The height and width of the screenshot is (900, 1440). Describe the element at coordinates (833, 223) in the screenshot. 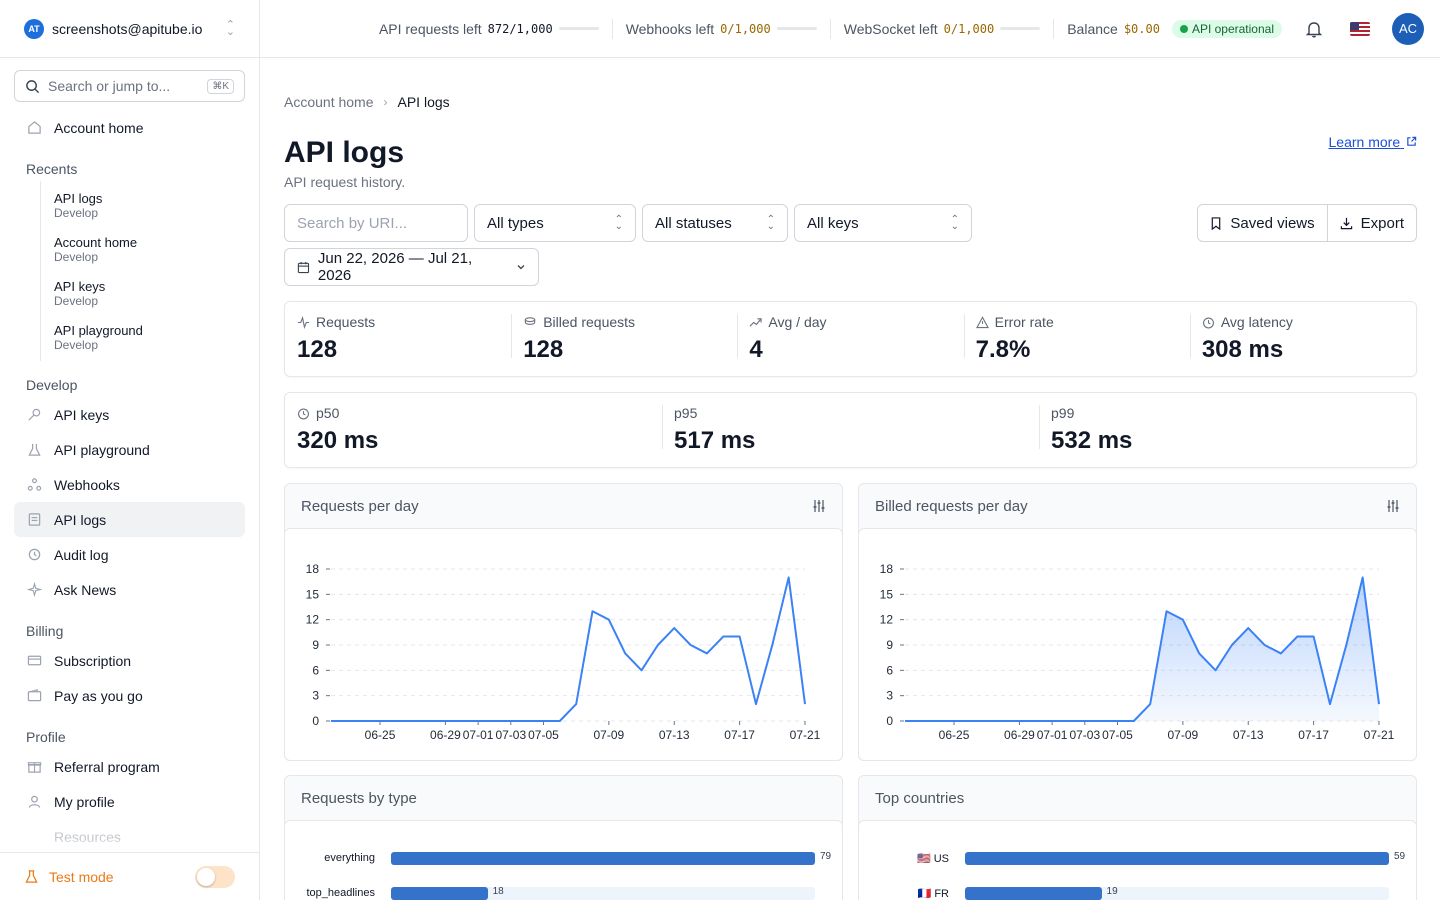

I see `keys-select-value: All keys` at that location.